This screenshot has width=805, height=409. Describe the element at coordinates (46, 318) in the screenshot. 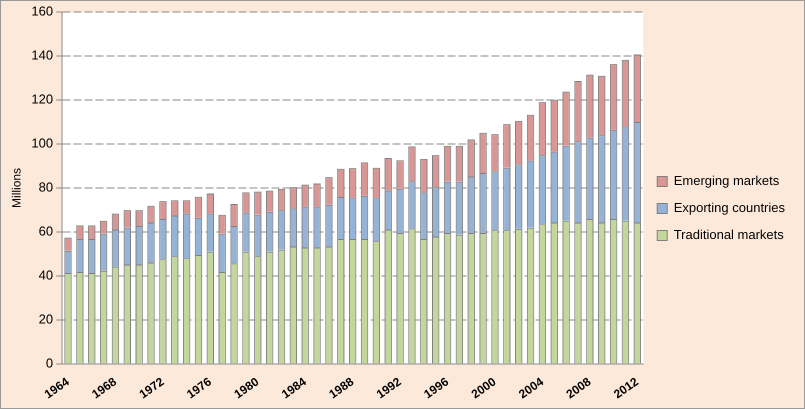

I see `y-tick-label: 20` at that location.